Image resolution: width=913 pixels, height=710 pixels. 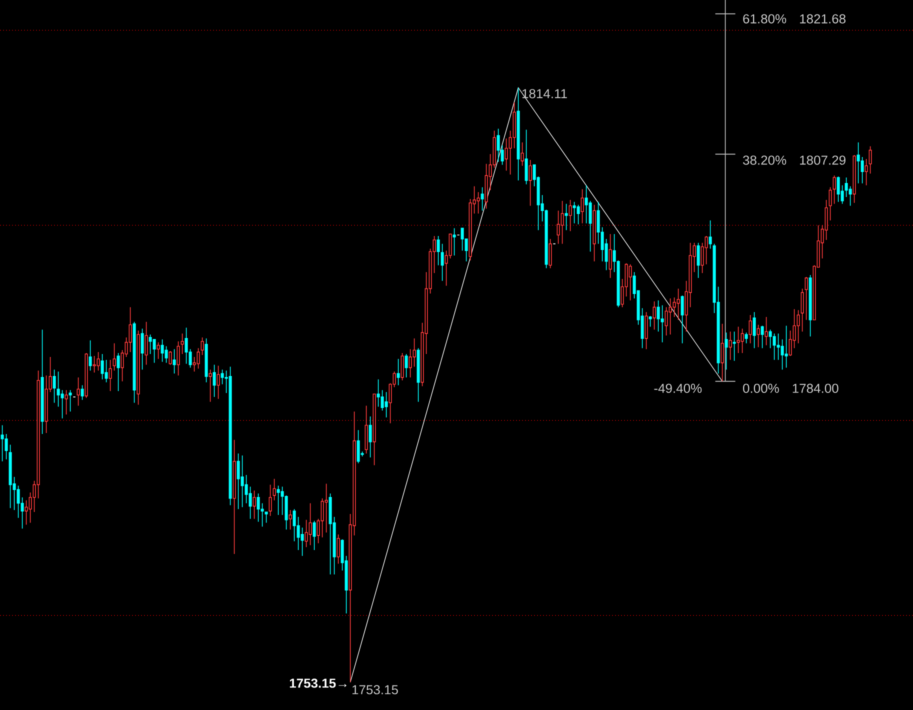 I want to click on ref-line-label: 38.20% 1807.29, so click(x=794, y=160).